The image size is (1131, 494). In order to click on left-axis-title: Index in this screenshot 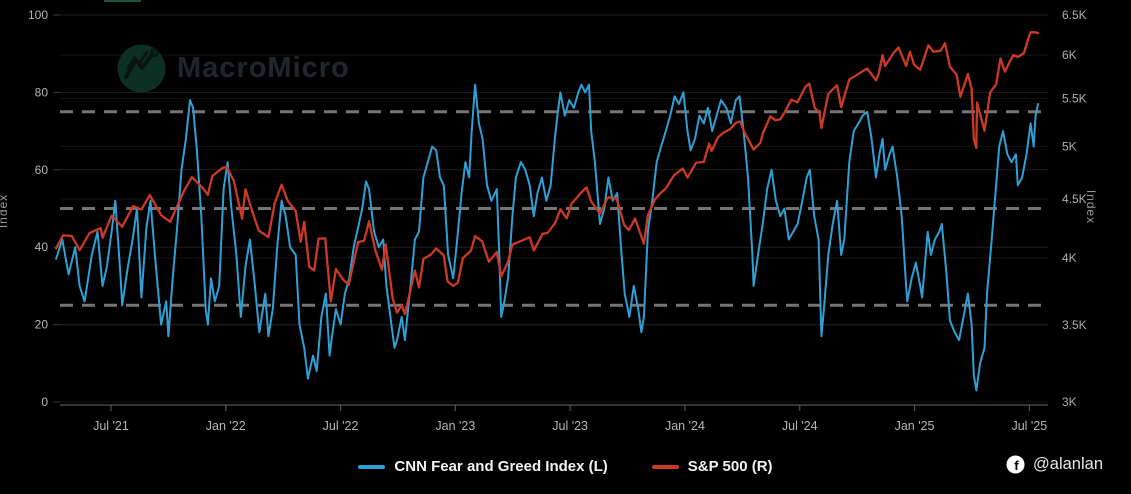, I will do `click(5, 211)`.